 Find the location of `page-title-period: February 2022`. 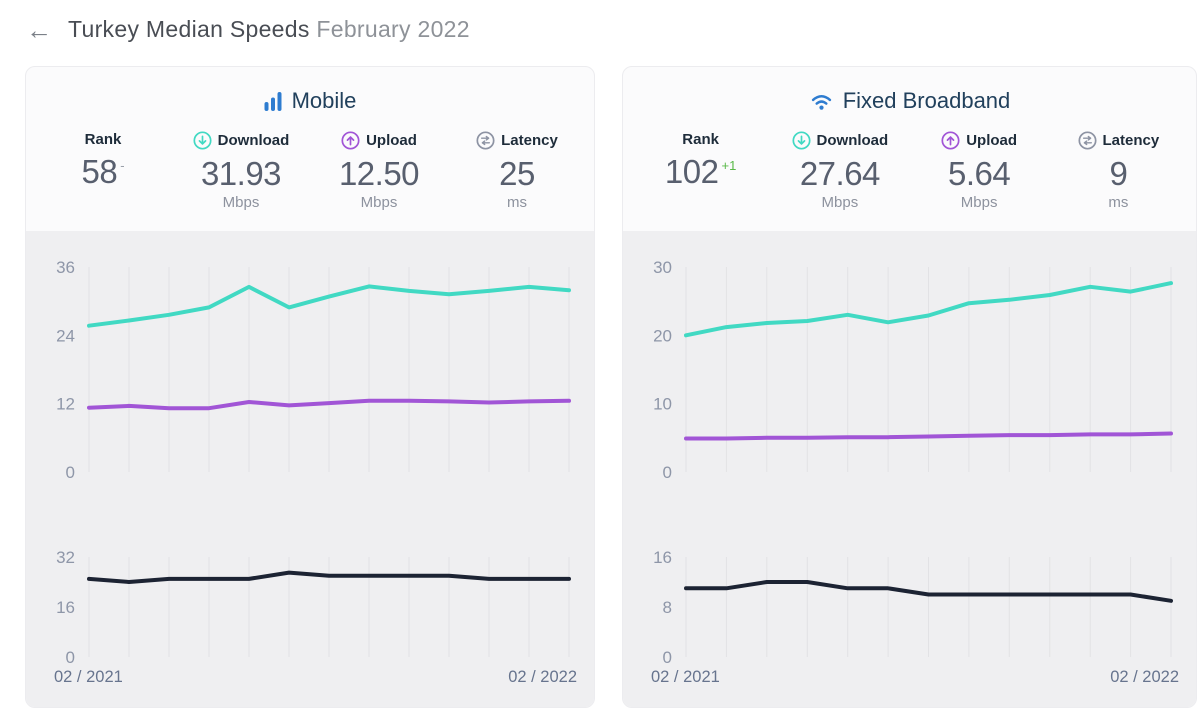

page-title-period: February 2022 is located at coordinates (393, 29).